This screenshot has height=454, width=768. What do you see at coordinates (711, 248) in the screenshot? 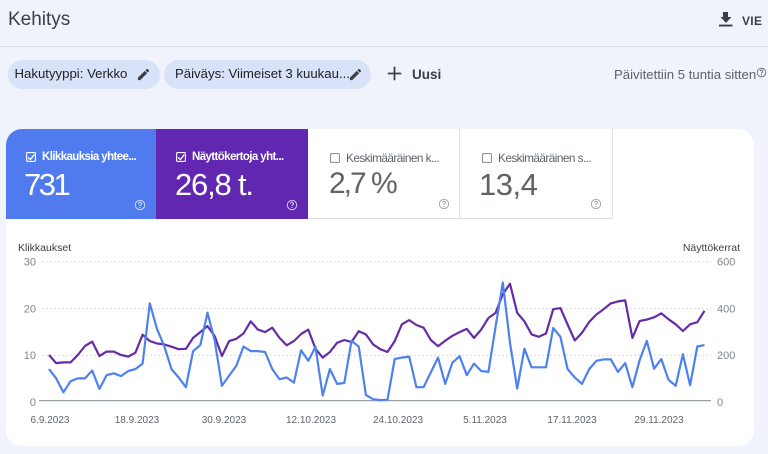
I see `svg-text: Näyttökerrat` at bounding box center [711, 248].